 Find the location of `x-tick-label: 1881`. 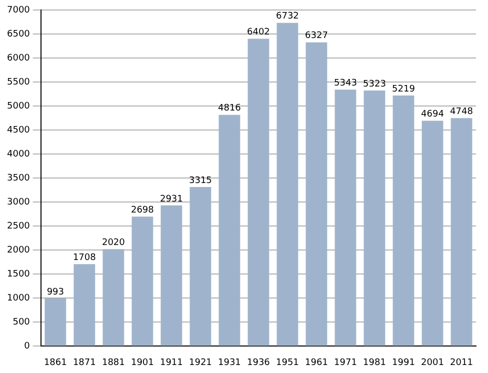

x-tick-label: 1881 is located at coordinates (113, 363).